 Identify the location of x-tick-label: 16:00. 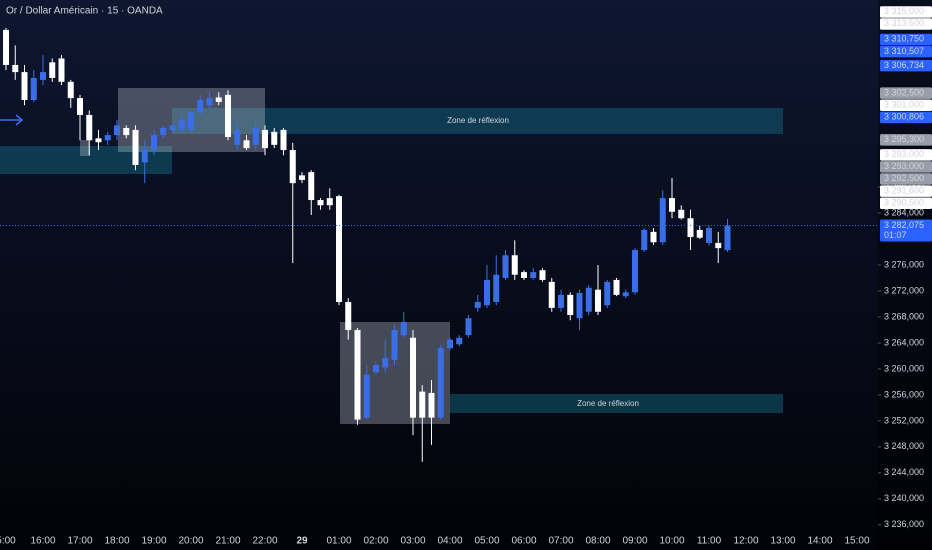
(42, 541).